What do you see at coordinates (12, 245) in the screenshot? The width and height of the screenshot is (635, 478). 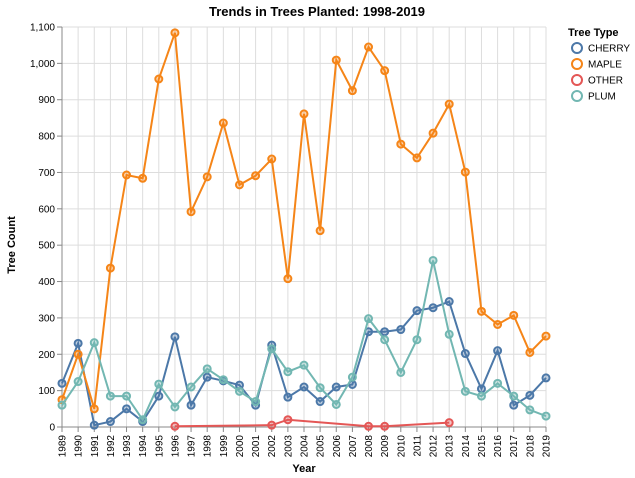 I see `y-axis-title: Tree Count` at bounding box center [12, 245].